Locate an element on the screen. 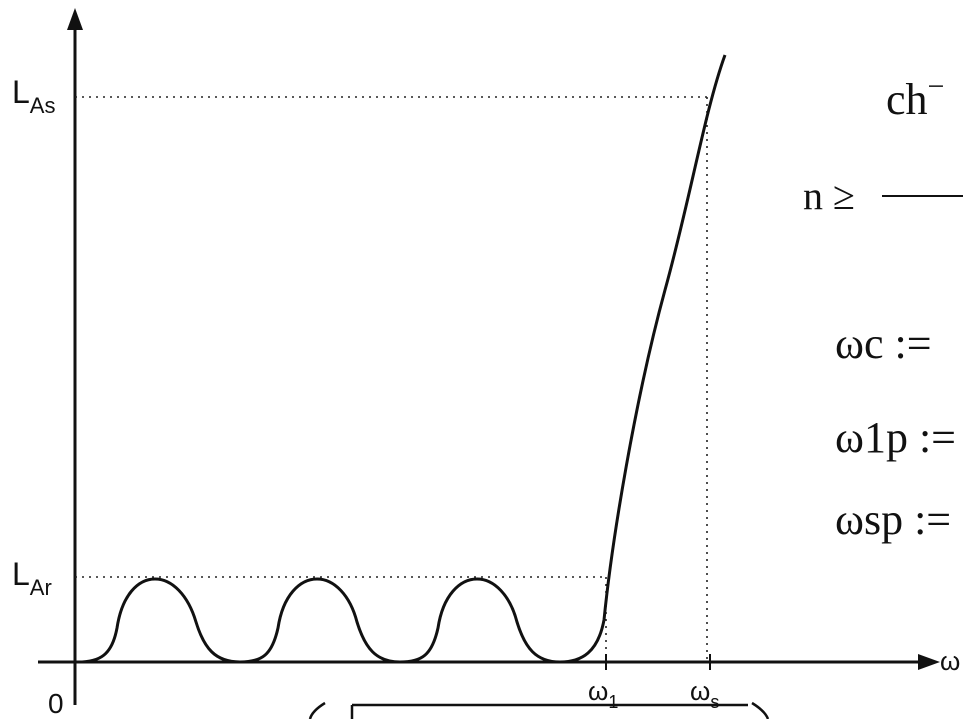  bottom-right-paren is located at coordinates (760, 710).